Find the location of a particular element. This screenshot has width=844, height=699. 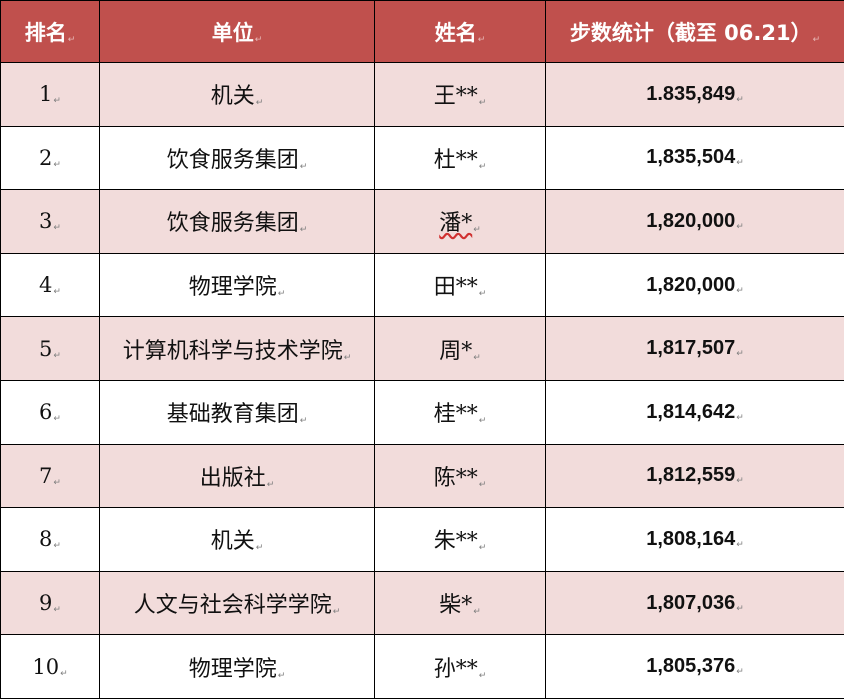

table-row: 6↵ 基础教育集团↵ 桂**↵ 1,814,642↵ is located at coordinates (422, 412).